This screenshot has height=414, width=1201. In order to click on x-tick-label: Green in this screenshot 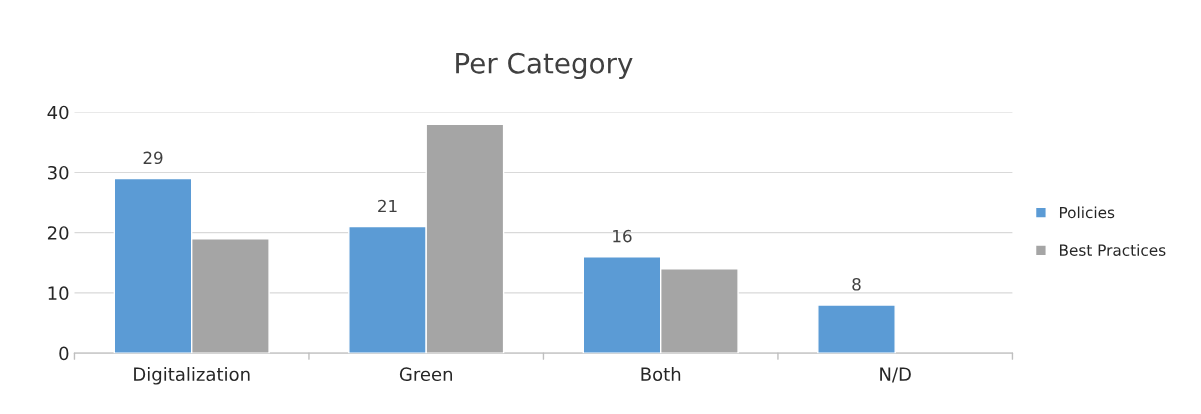, I will do `click(426, 374)`.